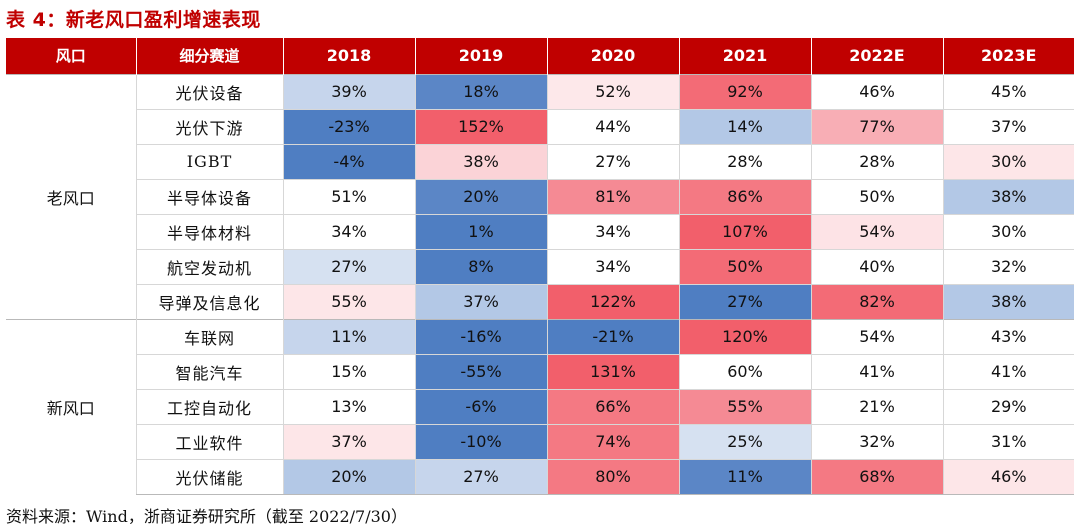 Image resolution: width=1080 pixels, height=532 pixels. Describe the element at coordinates (612, 441) in the screenshot. I see `value-cell: 74%` at that location.